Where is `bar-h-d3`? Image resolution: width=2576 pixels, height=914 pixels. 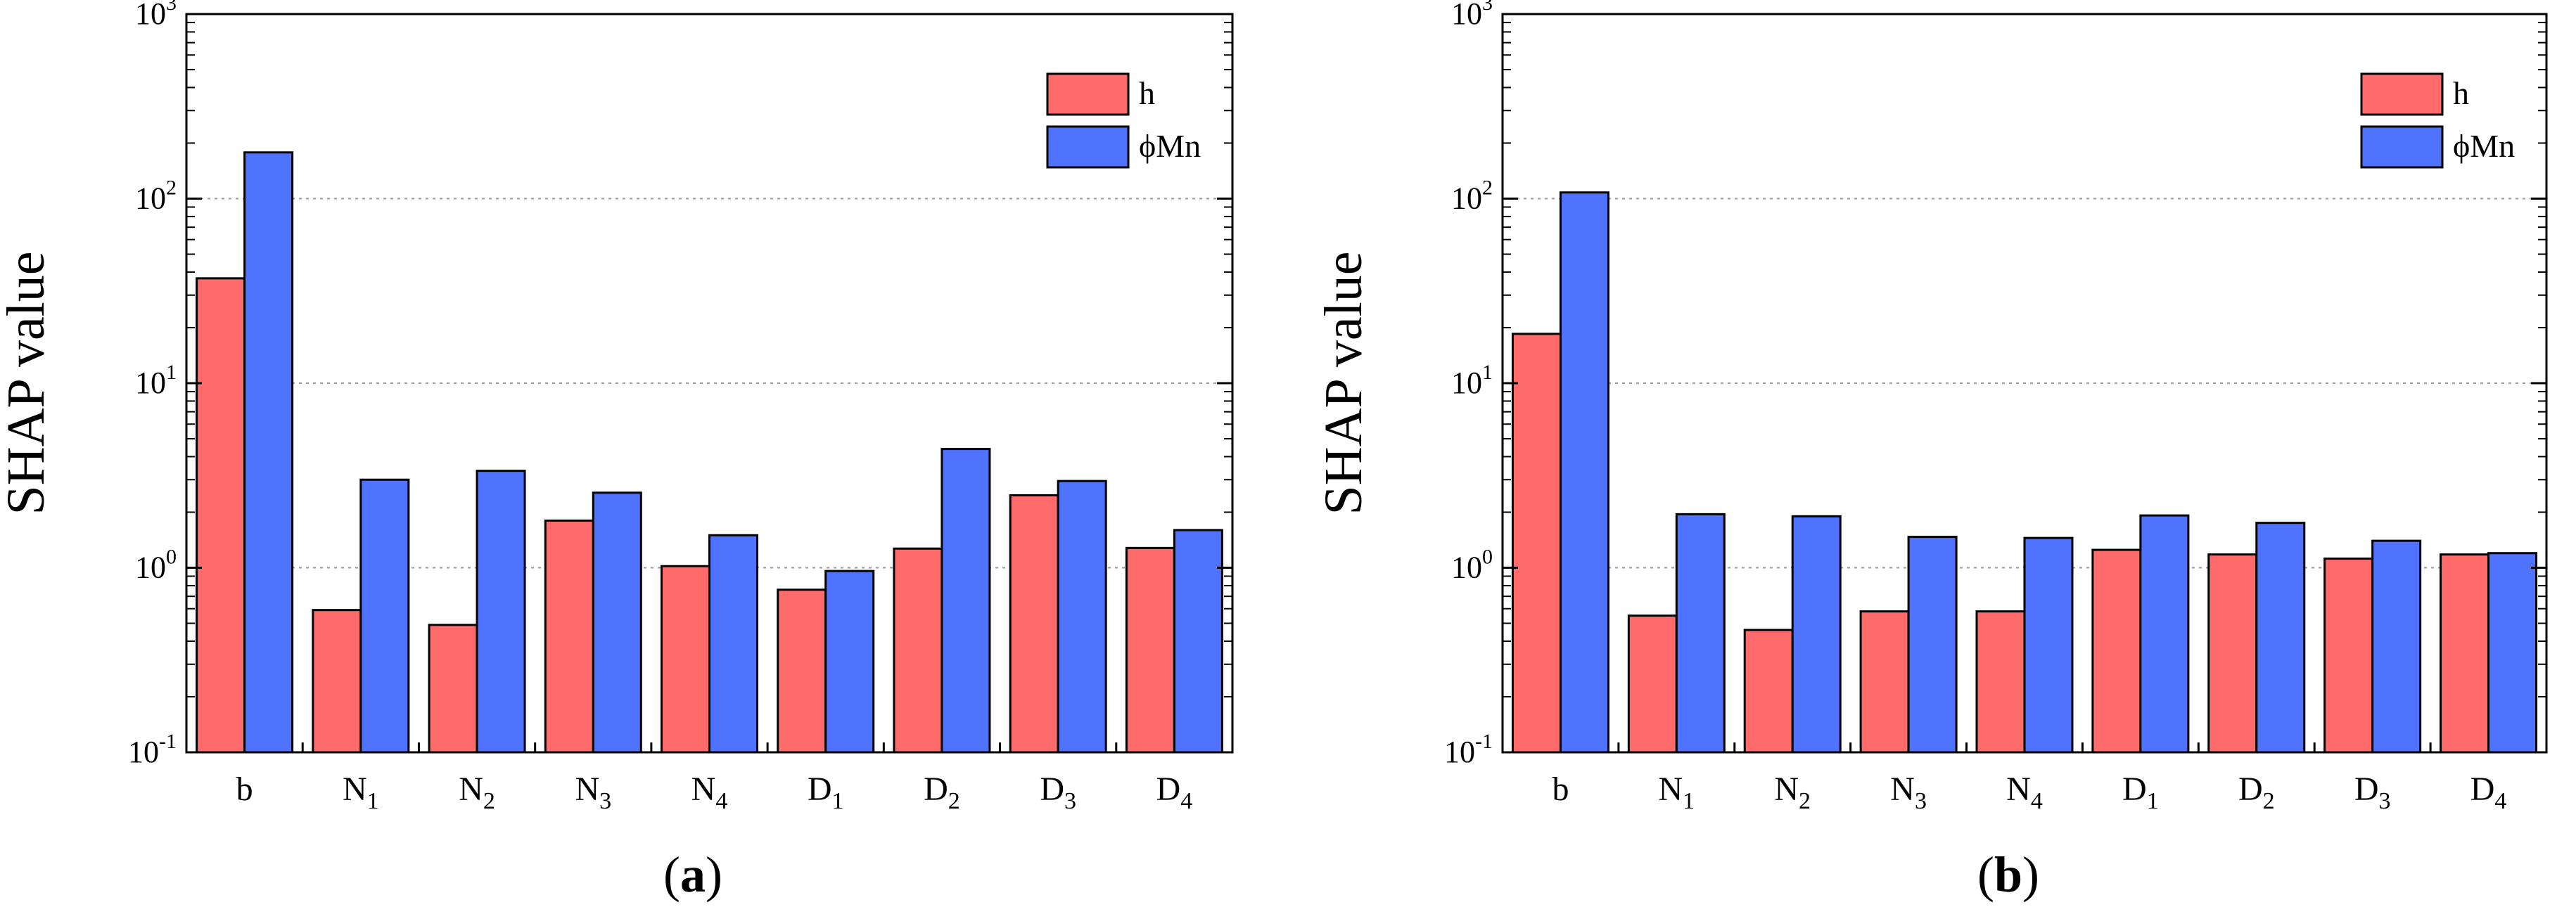
bar-h-d3 is located at coordinates (1034, 624).